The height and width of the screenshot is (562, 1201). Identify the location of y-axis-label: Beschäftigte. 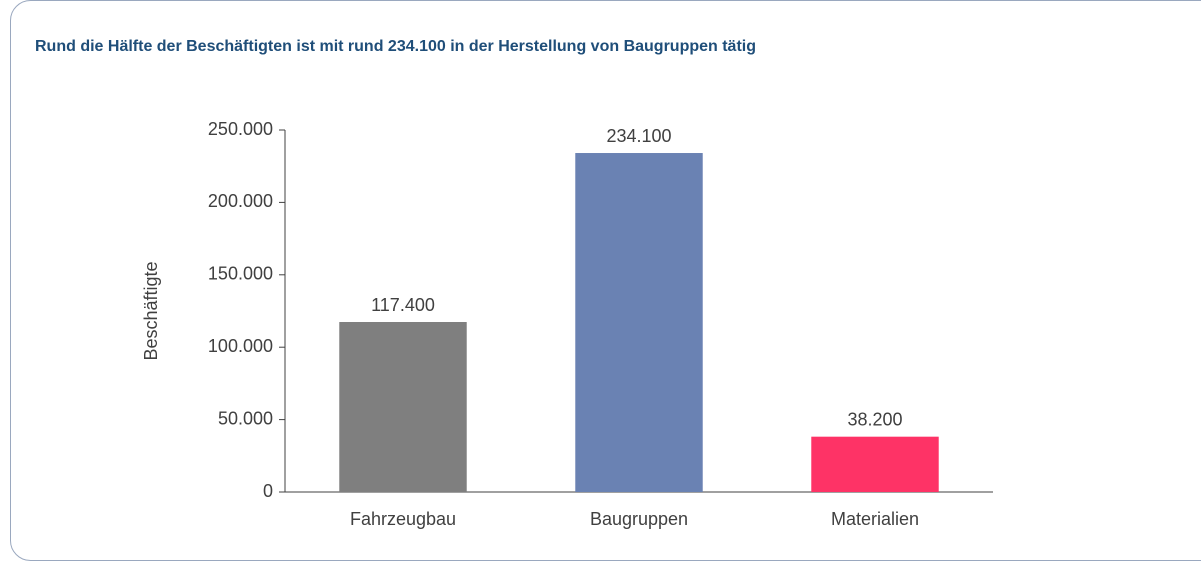
(151, 310).